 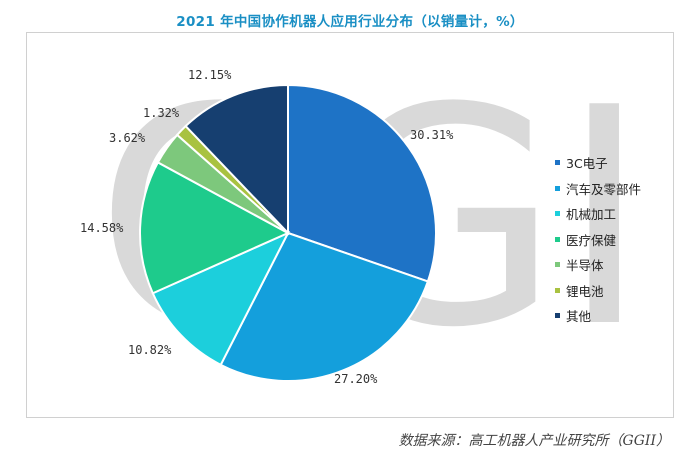 I want to click on legend-item: 汽车及零部件, so click(x=598, y=189).